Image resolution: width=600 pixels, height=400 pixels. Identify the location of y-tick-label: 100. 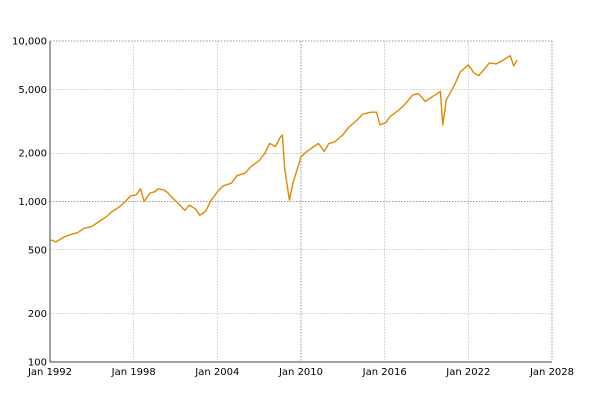
(37, 363).